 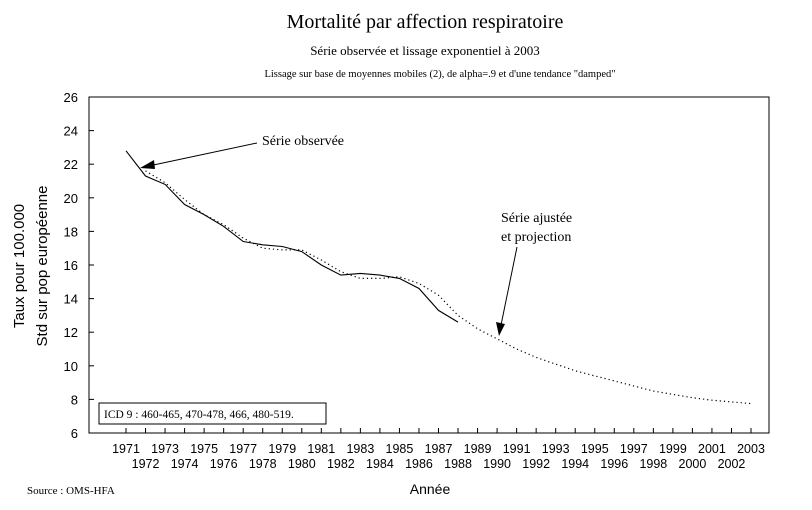 I want to click on y-tick-label: 24, so click(x=71, y=131).